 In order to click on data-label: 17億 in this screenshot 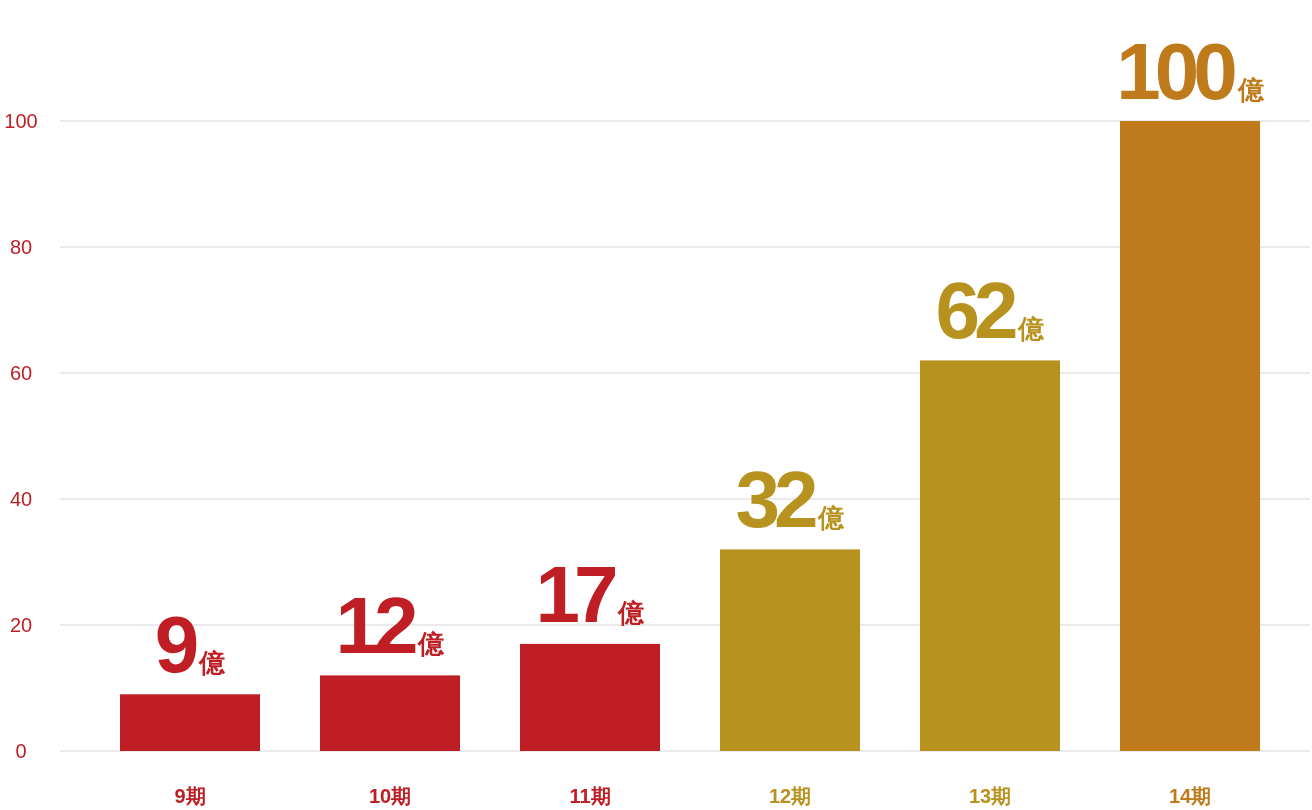, I will do `click(590, 594)`.